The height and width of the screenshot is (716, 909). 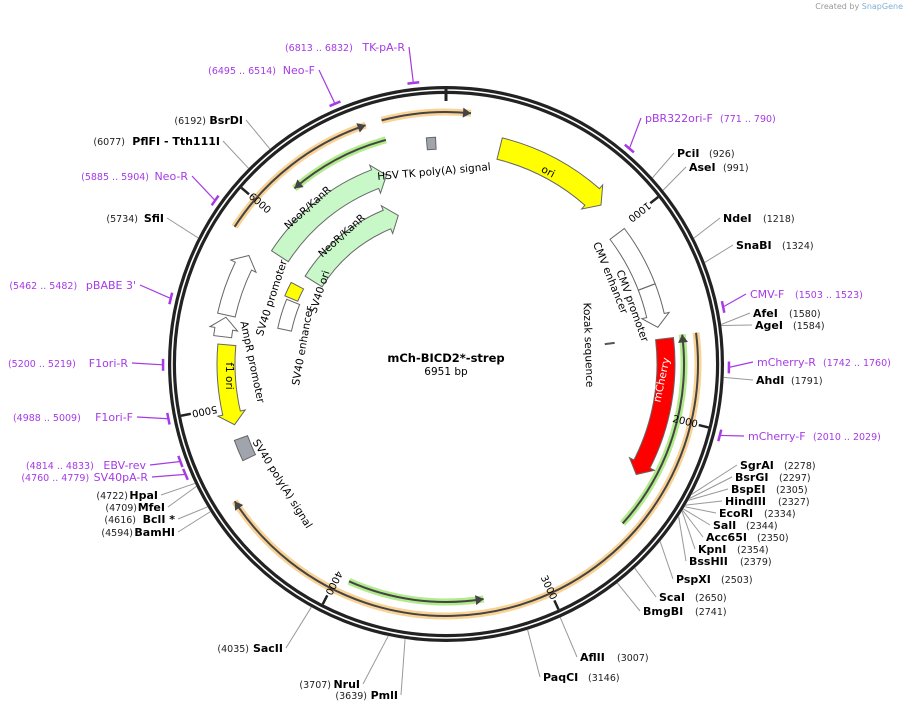 What do you see at coordinates (777, 436) in the screenshot?
I see `primer-name: mCherry-F` at bounding box center [777, 436].